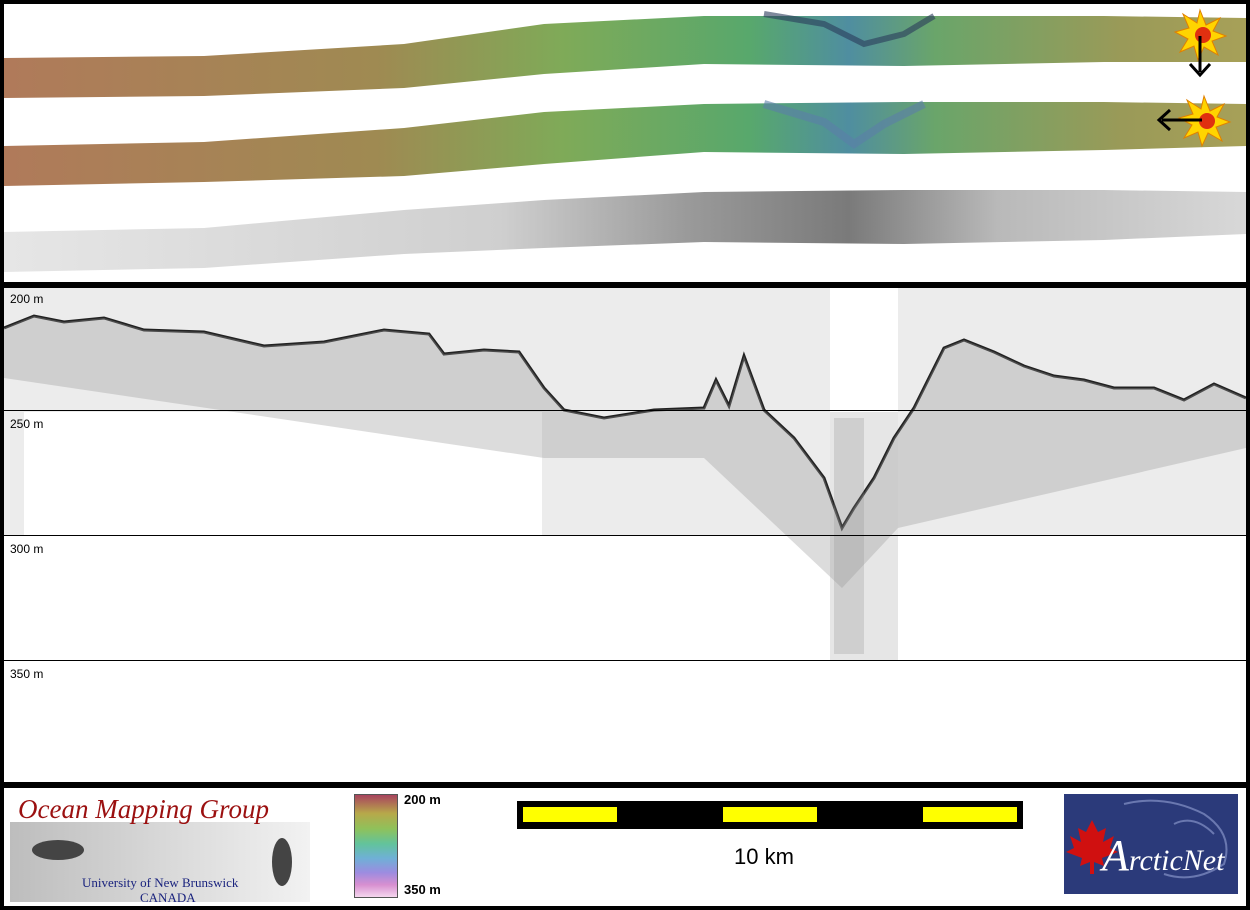  I want to click on arrow-down-icon, so click(1200, 57).